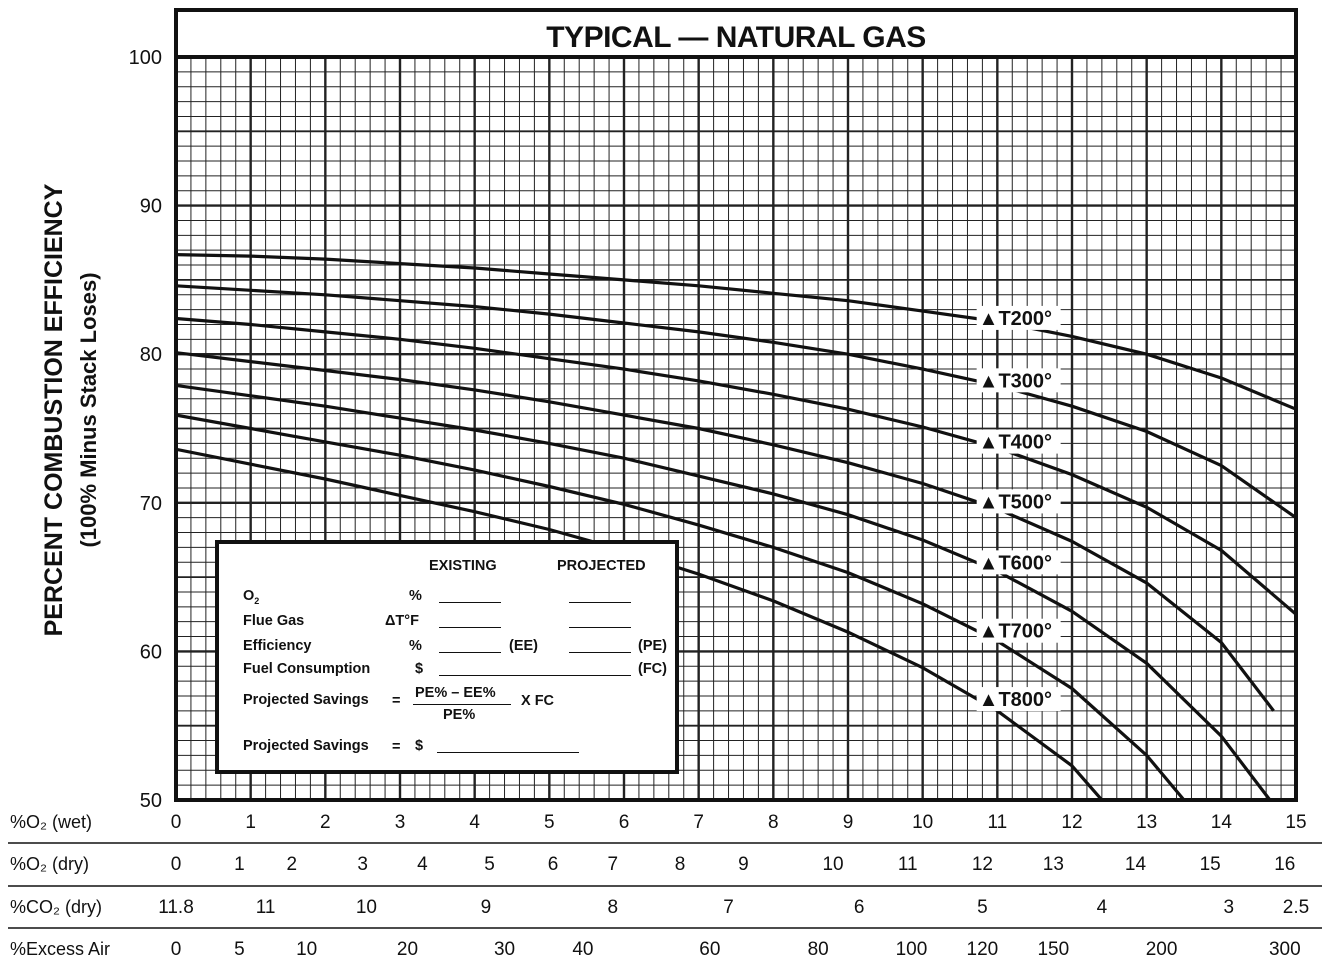 The height and width of the screenshot is (962, 1330). I want to click on worksheet-savings-eq: =, so click(396, 701).